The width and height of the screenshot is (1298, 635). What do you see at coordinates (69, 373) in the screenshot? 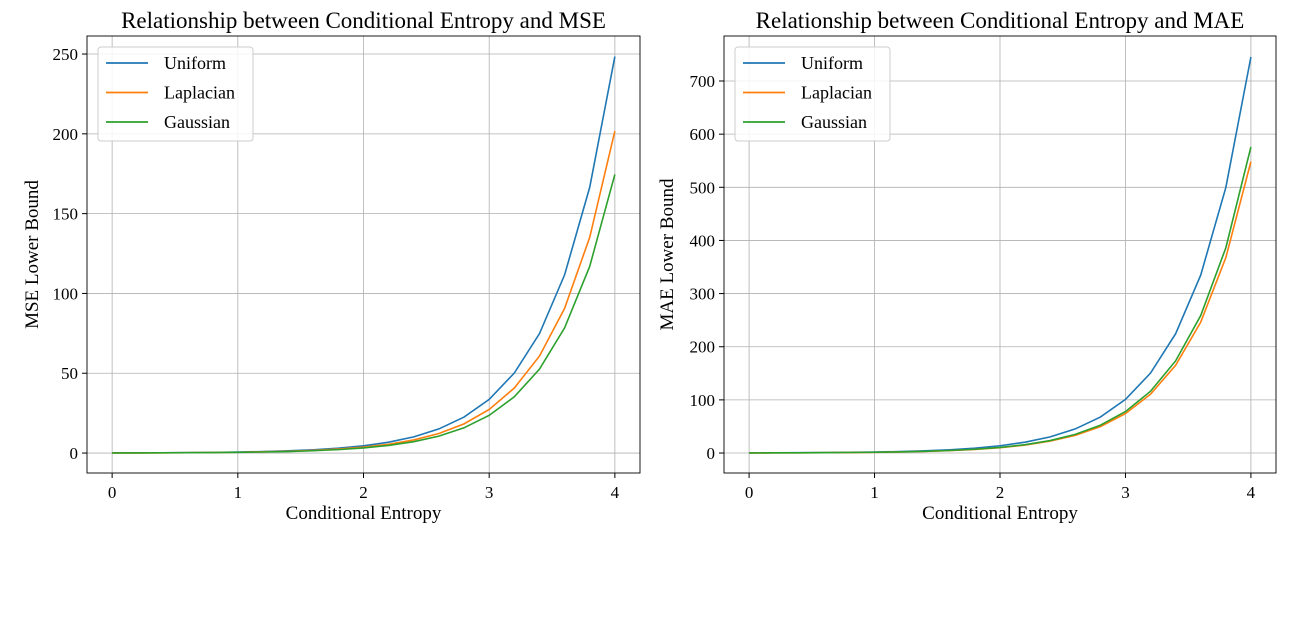
I see `y-tick-label: 50` at bounding box center [69, 373].